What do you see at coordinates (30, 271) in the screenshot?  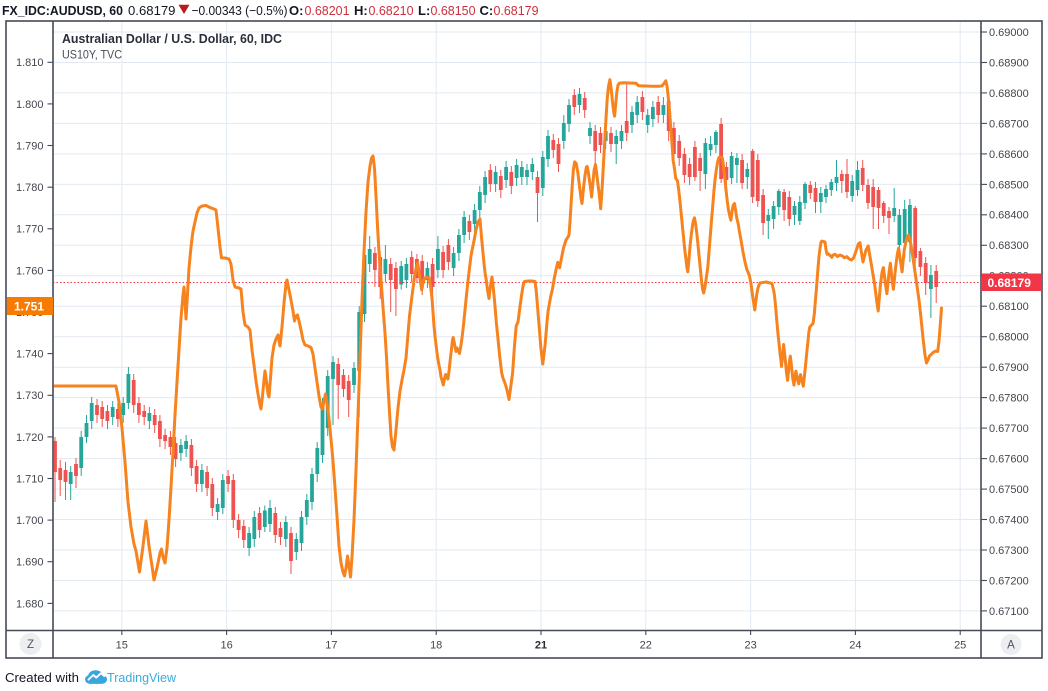 I see `svg-text: 1.760` at bounding box center [30, 271].